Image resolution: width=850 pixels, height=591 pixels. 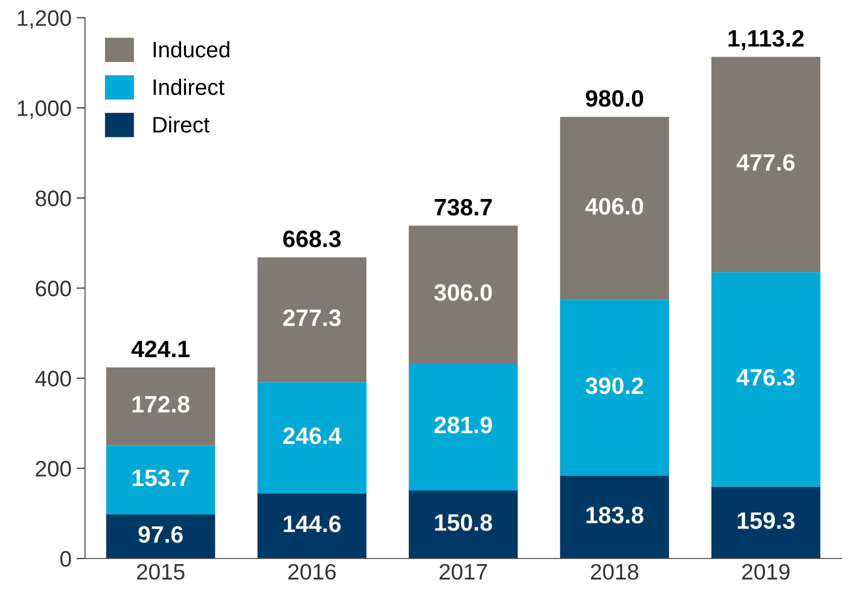 I want to click on data-label: 281.9, so click(x=463, y=425).